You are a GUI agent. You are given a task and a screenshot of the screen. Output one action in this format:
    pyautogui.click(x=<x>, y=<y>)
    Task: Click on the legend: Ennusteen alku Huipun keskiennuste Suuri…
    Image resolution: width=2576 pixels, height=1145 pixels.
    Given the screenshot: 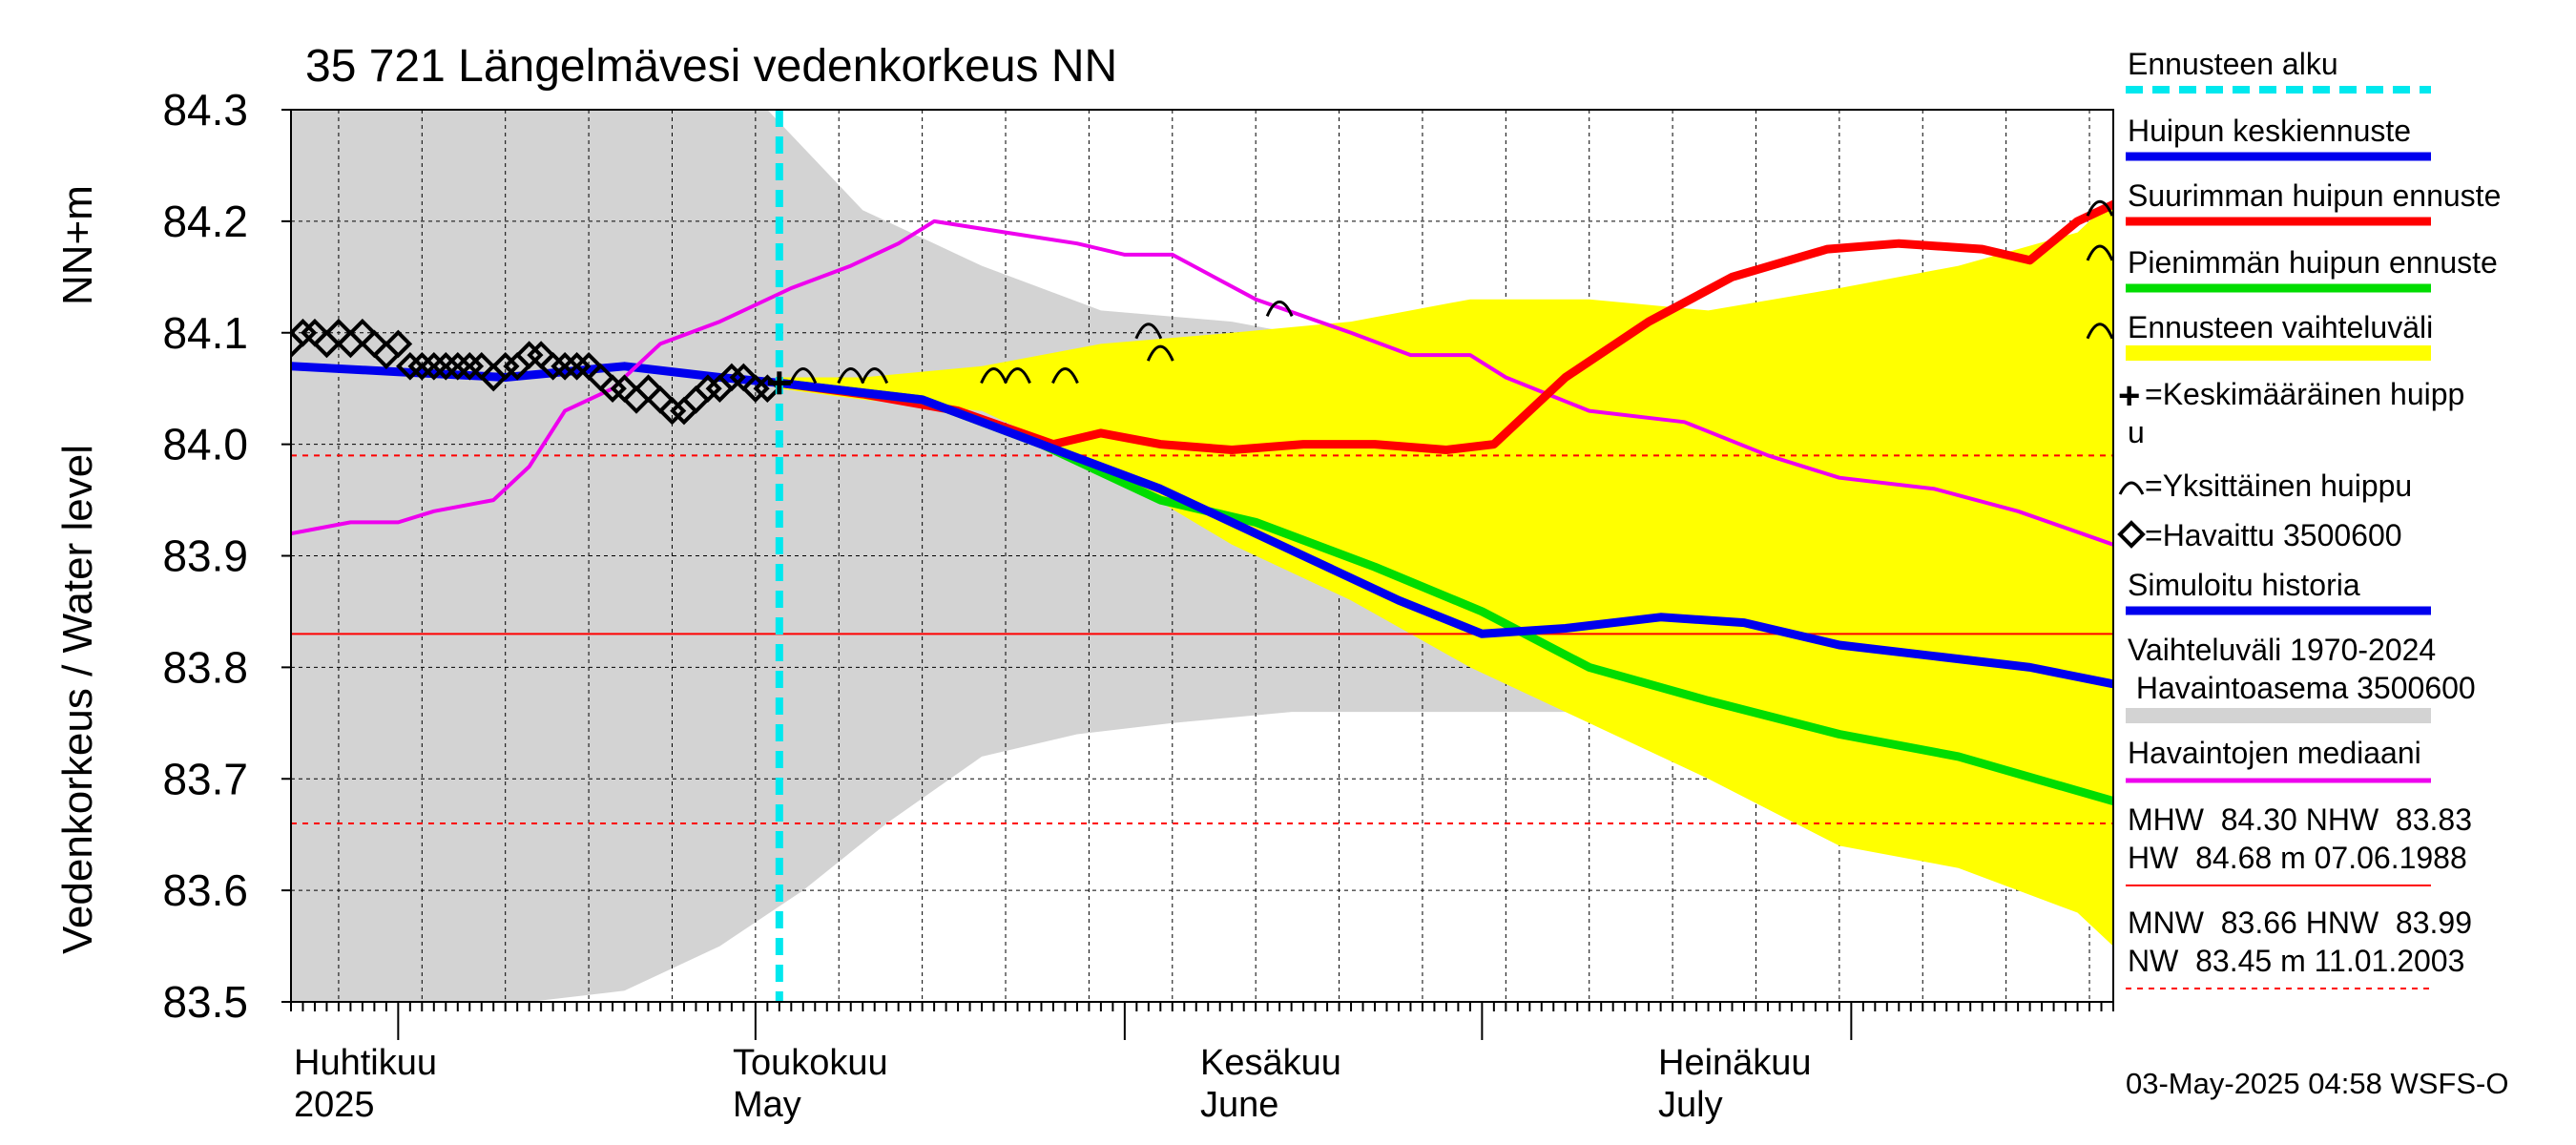 What is the action you would take?
    pyautogui.click(x=2309, y=518)
    